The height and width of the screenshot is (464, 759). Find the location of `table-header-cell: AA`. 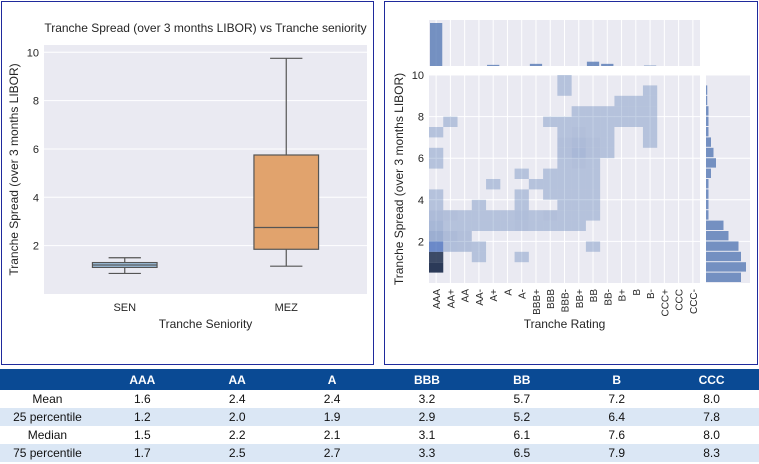

table-header-cell: AA is located at coordinates (237, 379).